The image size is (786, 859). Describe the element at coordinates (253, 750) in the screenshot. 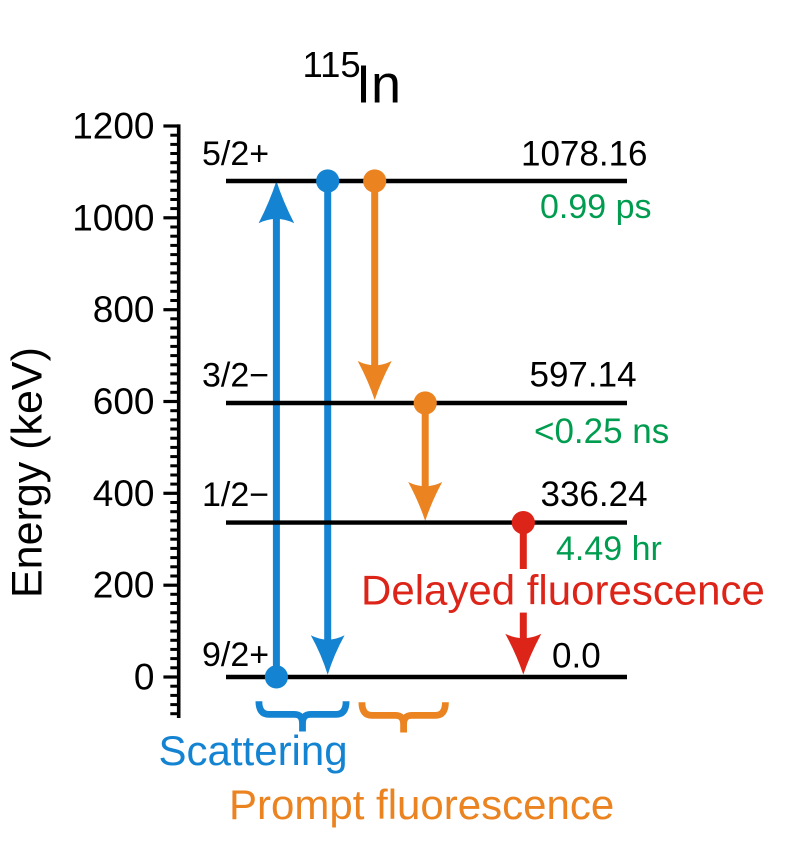

I see `svg-text: Scattering` at that location.